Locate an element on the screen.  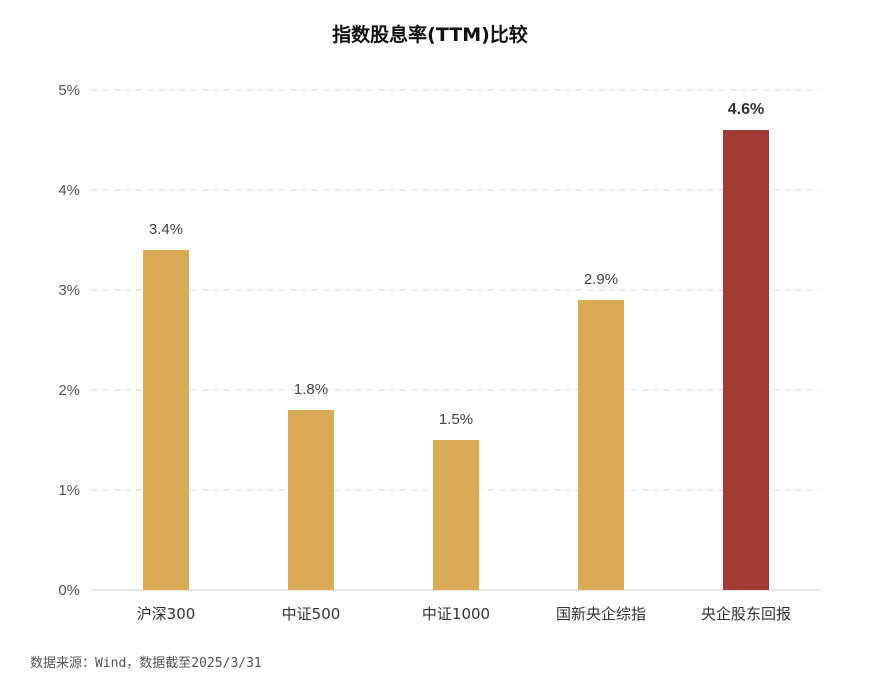
x-tick-label: 中证500 is located at coordinates (311, 614).